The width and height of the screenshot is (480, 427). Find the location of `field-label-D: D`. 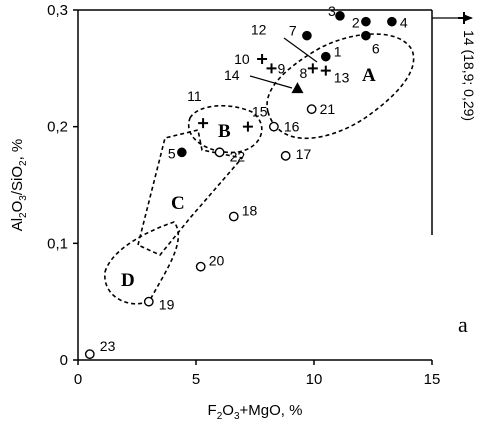

field-label-D: D is located at coordinates (128, 280).